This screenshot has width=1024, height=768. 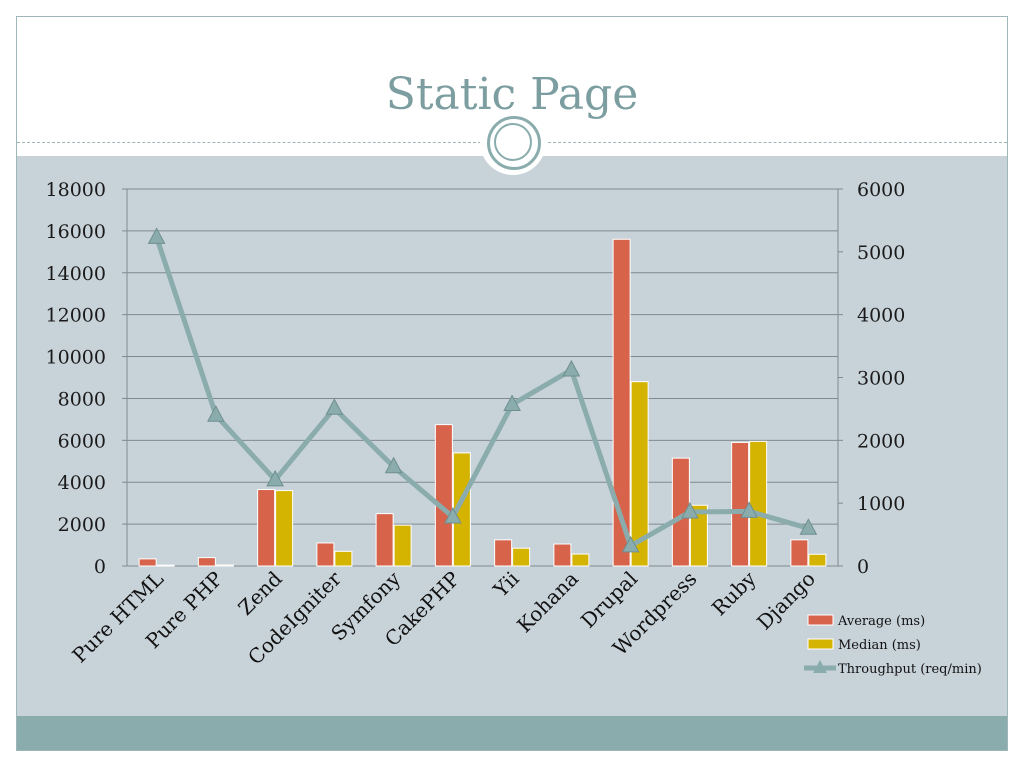 What do you see at coordinates (506, 585) in the screenshot?
I see `category-label: Yii` at bounding box center [506, 585].